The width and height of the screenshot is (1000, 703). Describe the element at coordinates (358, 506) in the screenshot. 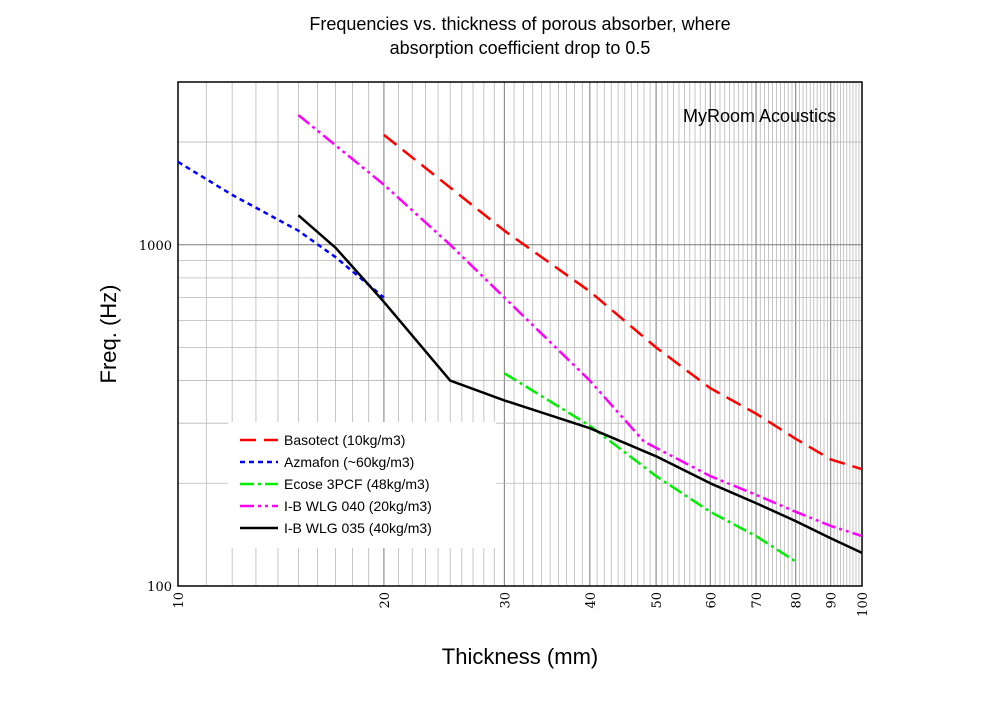

I see `legend-label: I-B WLG 040 (20kg/m3)` at that location.